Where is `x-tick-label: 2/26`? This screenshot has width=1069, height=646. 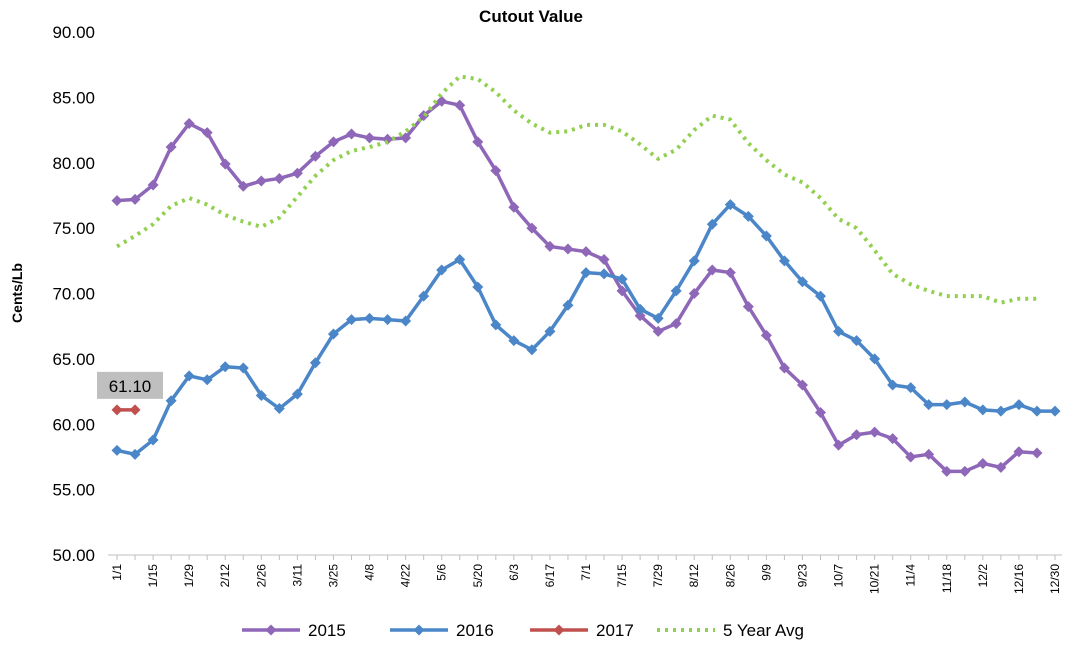 x-tick-label: 2/26 is located at coordinates (261, 576).